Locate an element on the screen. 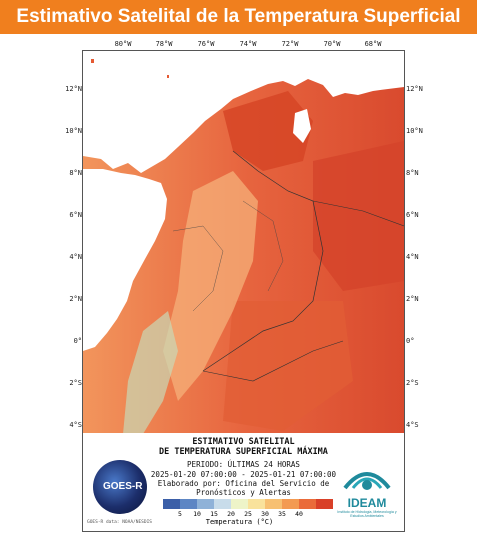 The height and width of the screenshot is (535, 477). lat-label-2s-right: 2°S is located at coordinates (412, 383).